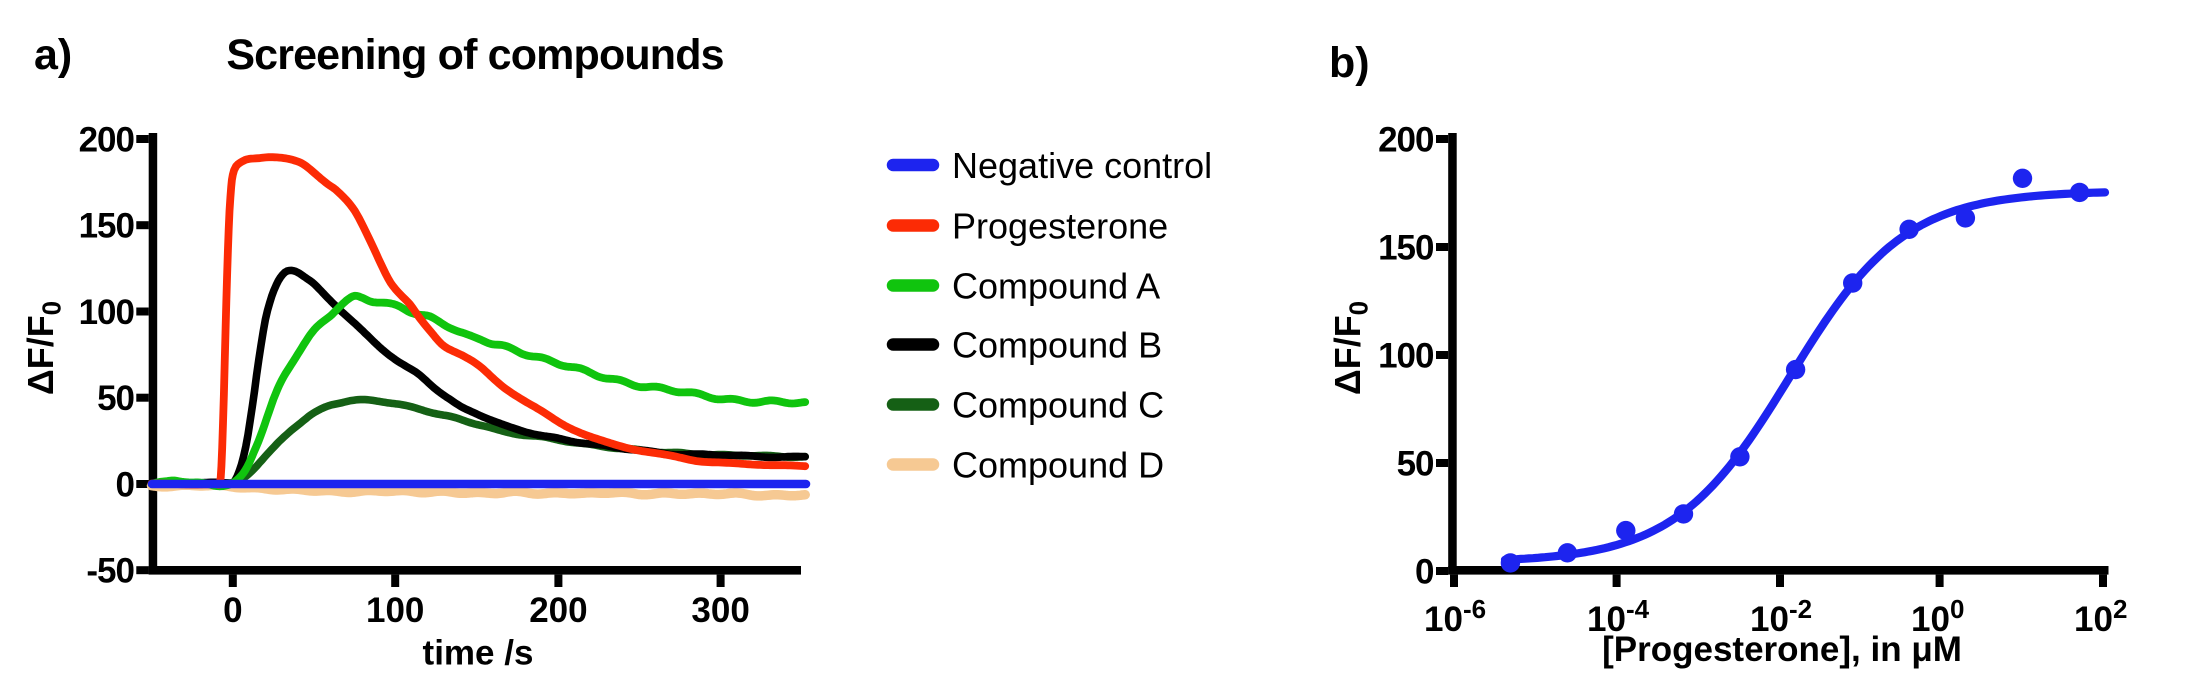 The width and height of the screenshot is (2212, 700). What do you see at coordinates (2100, 616) in the screenshot?
I see `svg-text: 102` at bounding box center [2100, 616].